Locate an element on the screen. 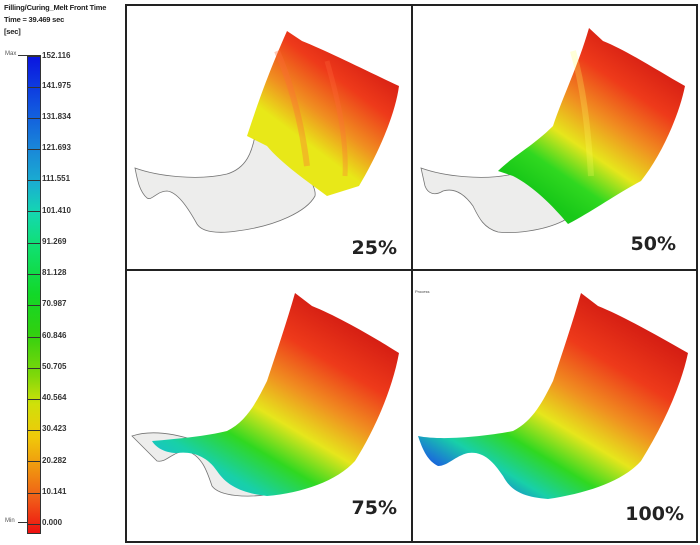 The width and height of the screenshot is (700, 545). tick-label: 111.551 is located at coordinates (56, 178).